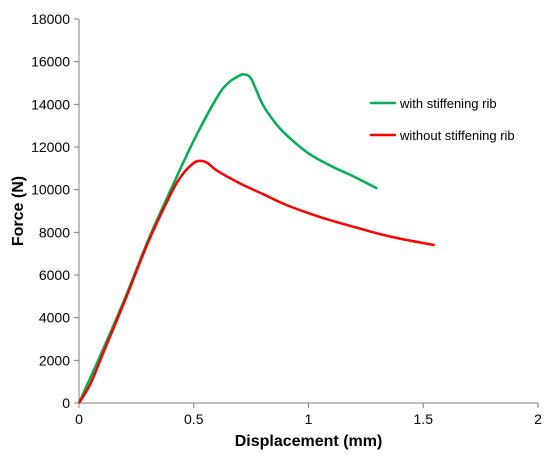  Describe the element at coordinates (424, 419) in the screenshot. I see `x-tick-label: 1.5` at that location.